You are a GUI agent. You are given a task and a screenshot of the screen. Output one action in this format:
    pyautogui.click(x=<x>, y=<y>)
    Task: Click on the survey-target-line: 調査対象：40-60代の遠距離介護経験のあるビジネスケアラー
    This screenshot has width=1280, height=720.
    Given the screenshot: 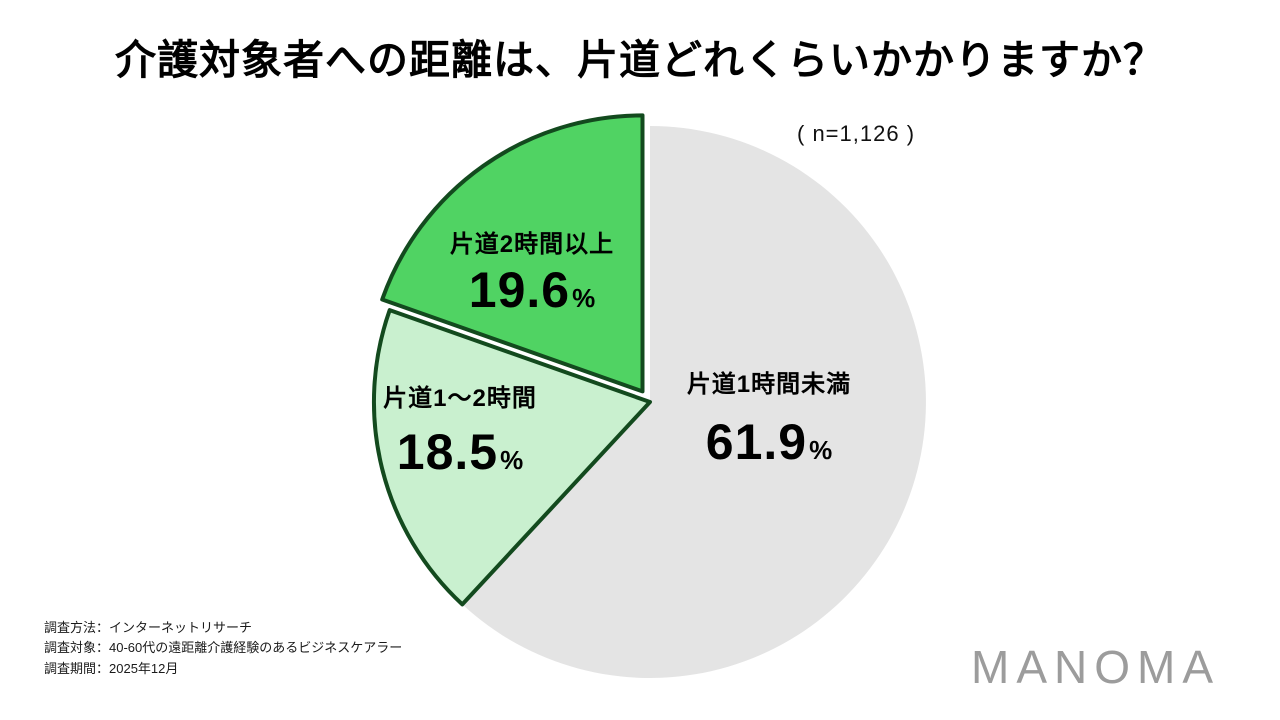 What is the action you would take?
    pyautogui.click(x=223, y=648)
    